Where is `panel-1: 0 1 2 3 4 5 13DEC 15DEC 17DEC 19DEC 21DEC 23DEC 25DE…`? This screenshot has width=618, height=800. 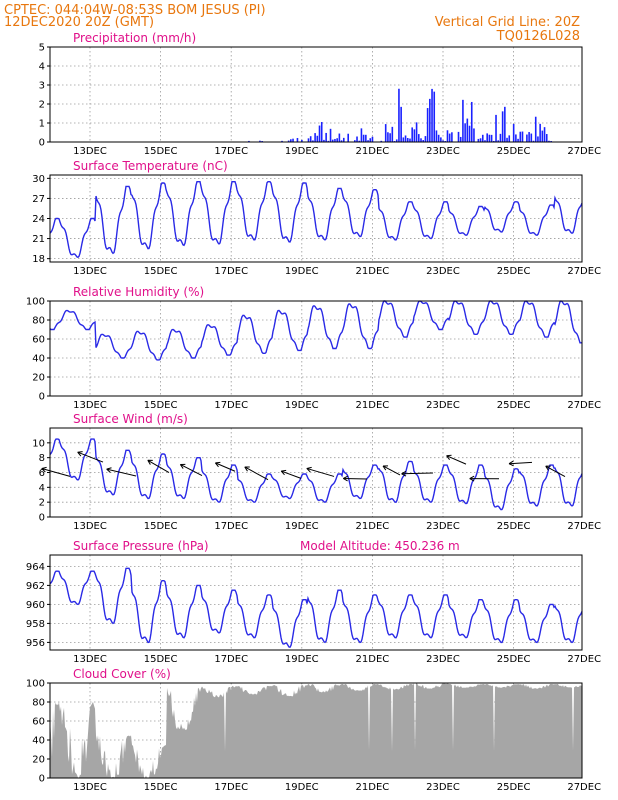 panel-1: 0 1 2 3 4 5 13DEC 15DEC 17DEC 19DEC 21DEC 23DEC 25DE… is located at coordinates (320, 94).